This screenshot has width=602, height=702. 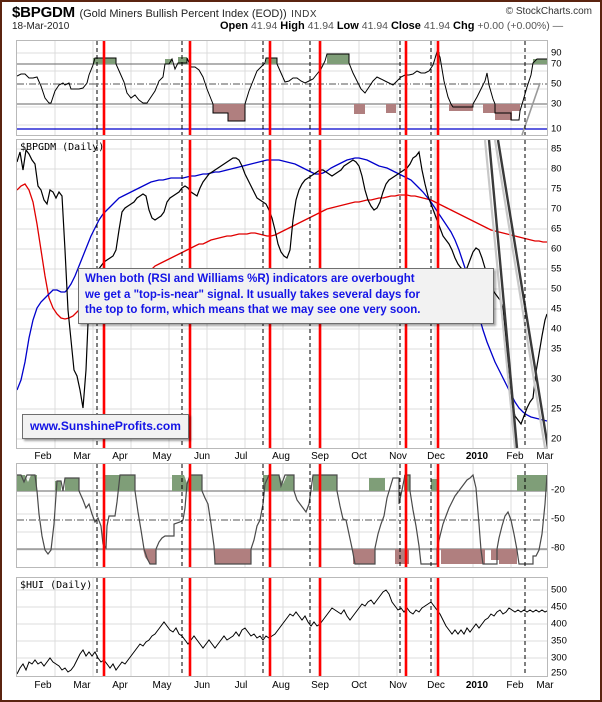 What do you see at coordinates (558, 26) in the screenshot?
I see `chg-arrow-icon: —` at bounding box center [558, 26].